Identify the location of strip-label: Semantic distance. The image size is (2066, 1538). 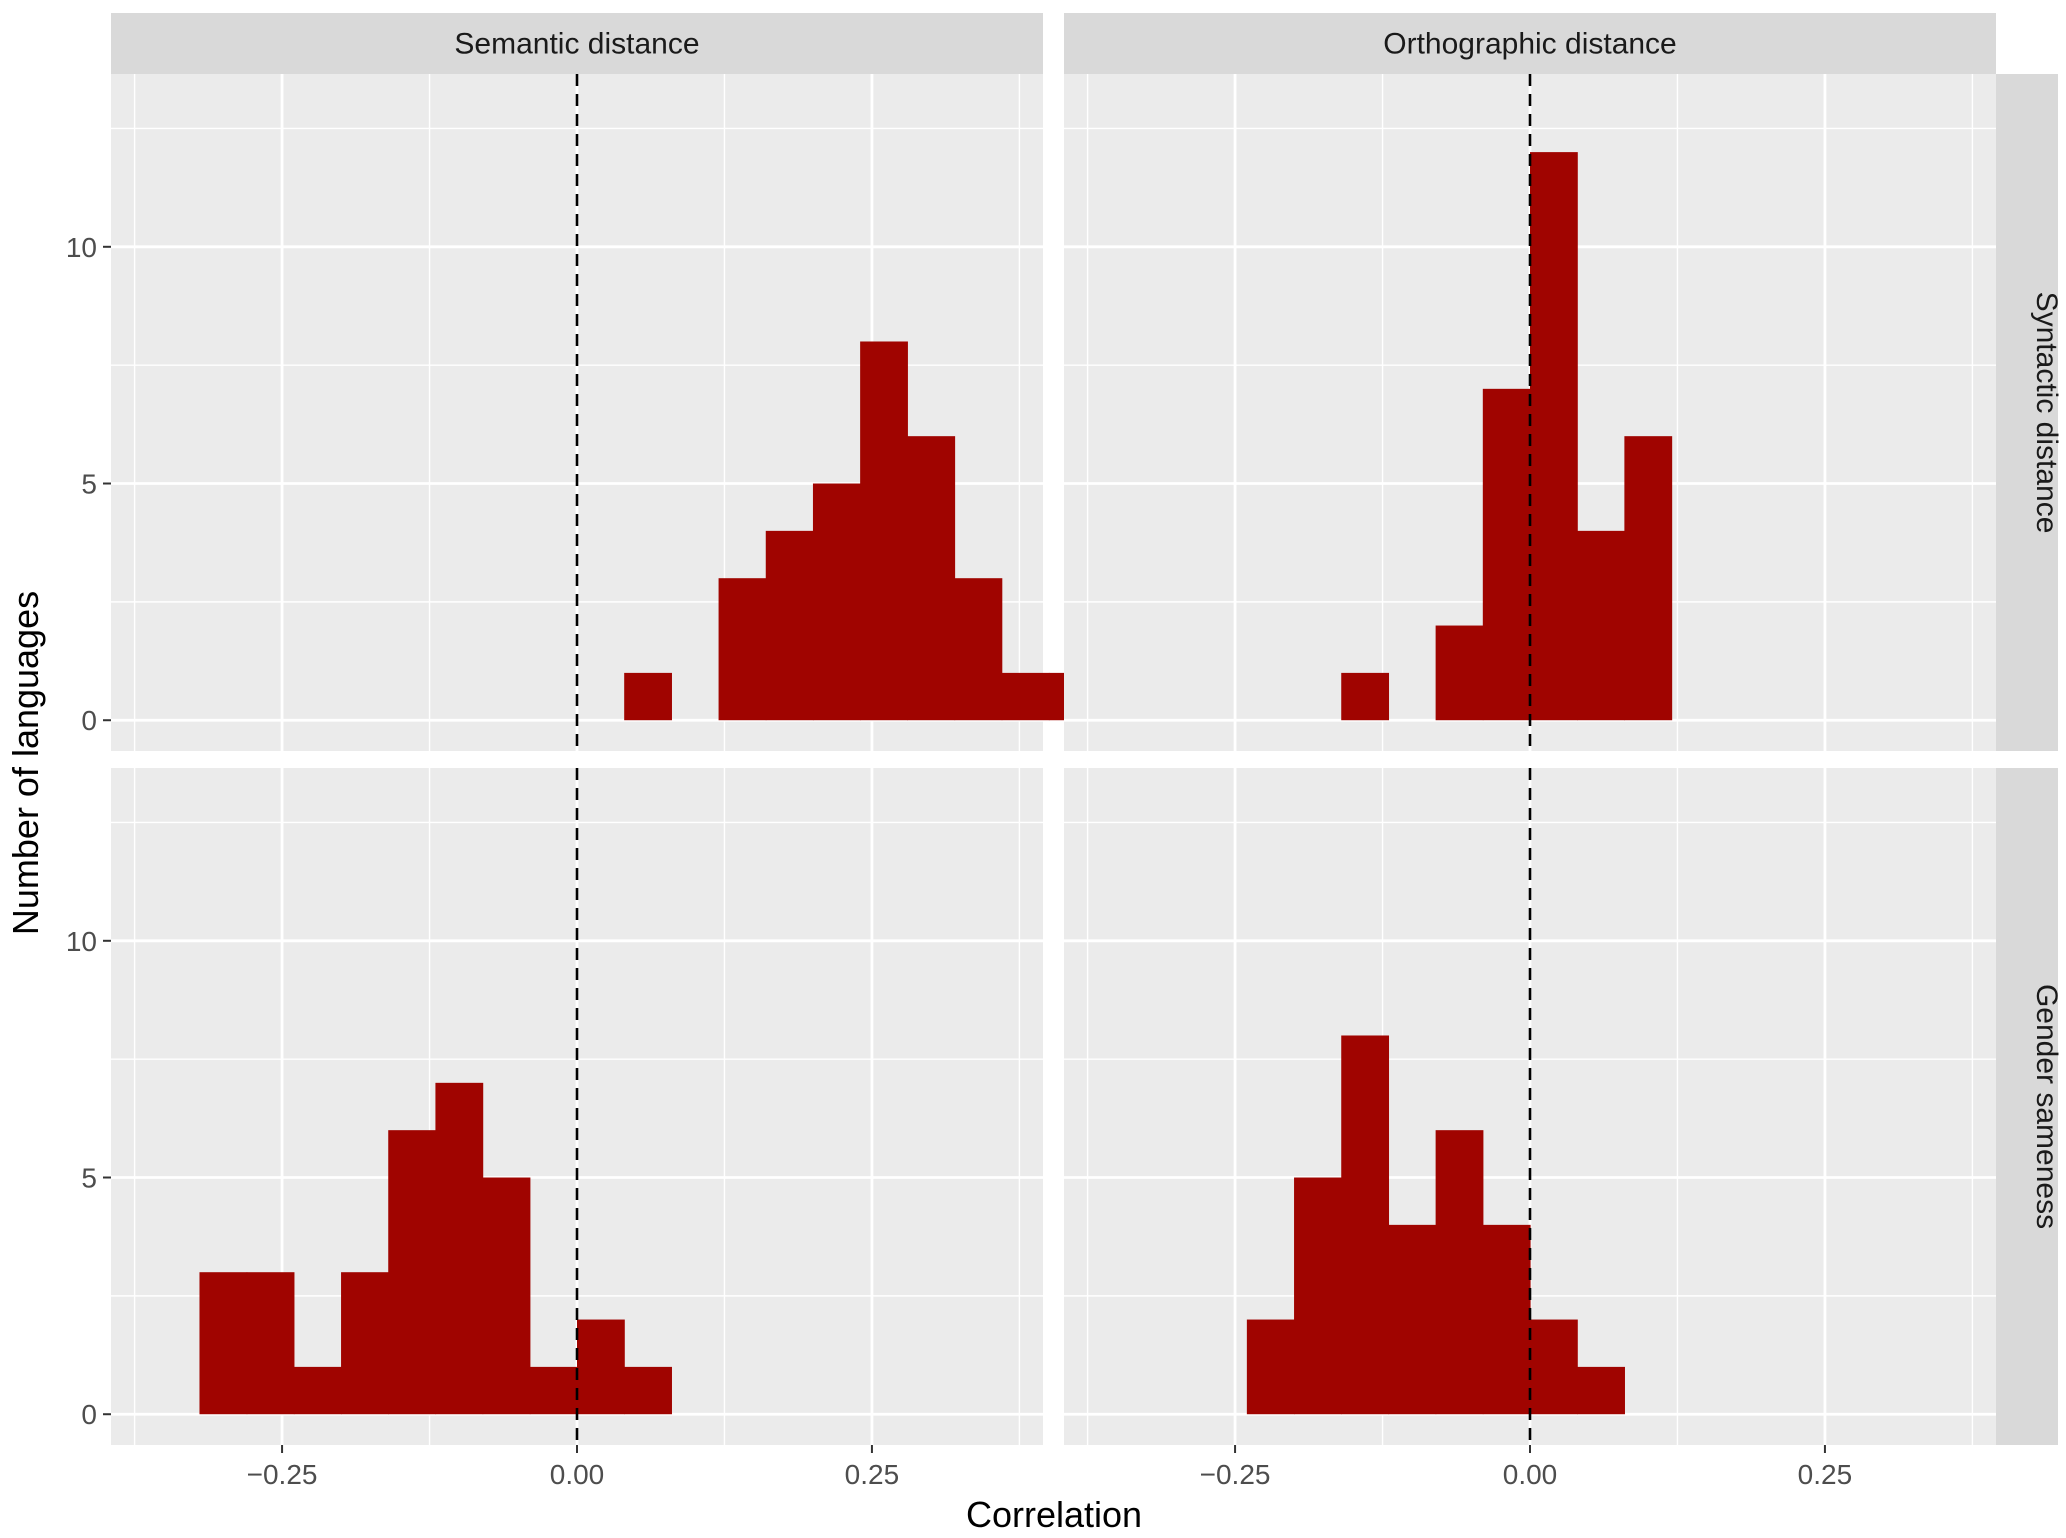
(576, 44).